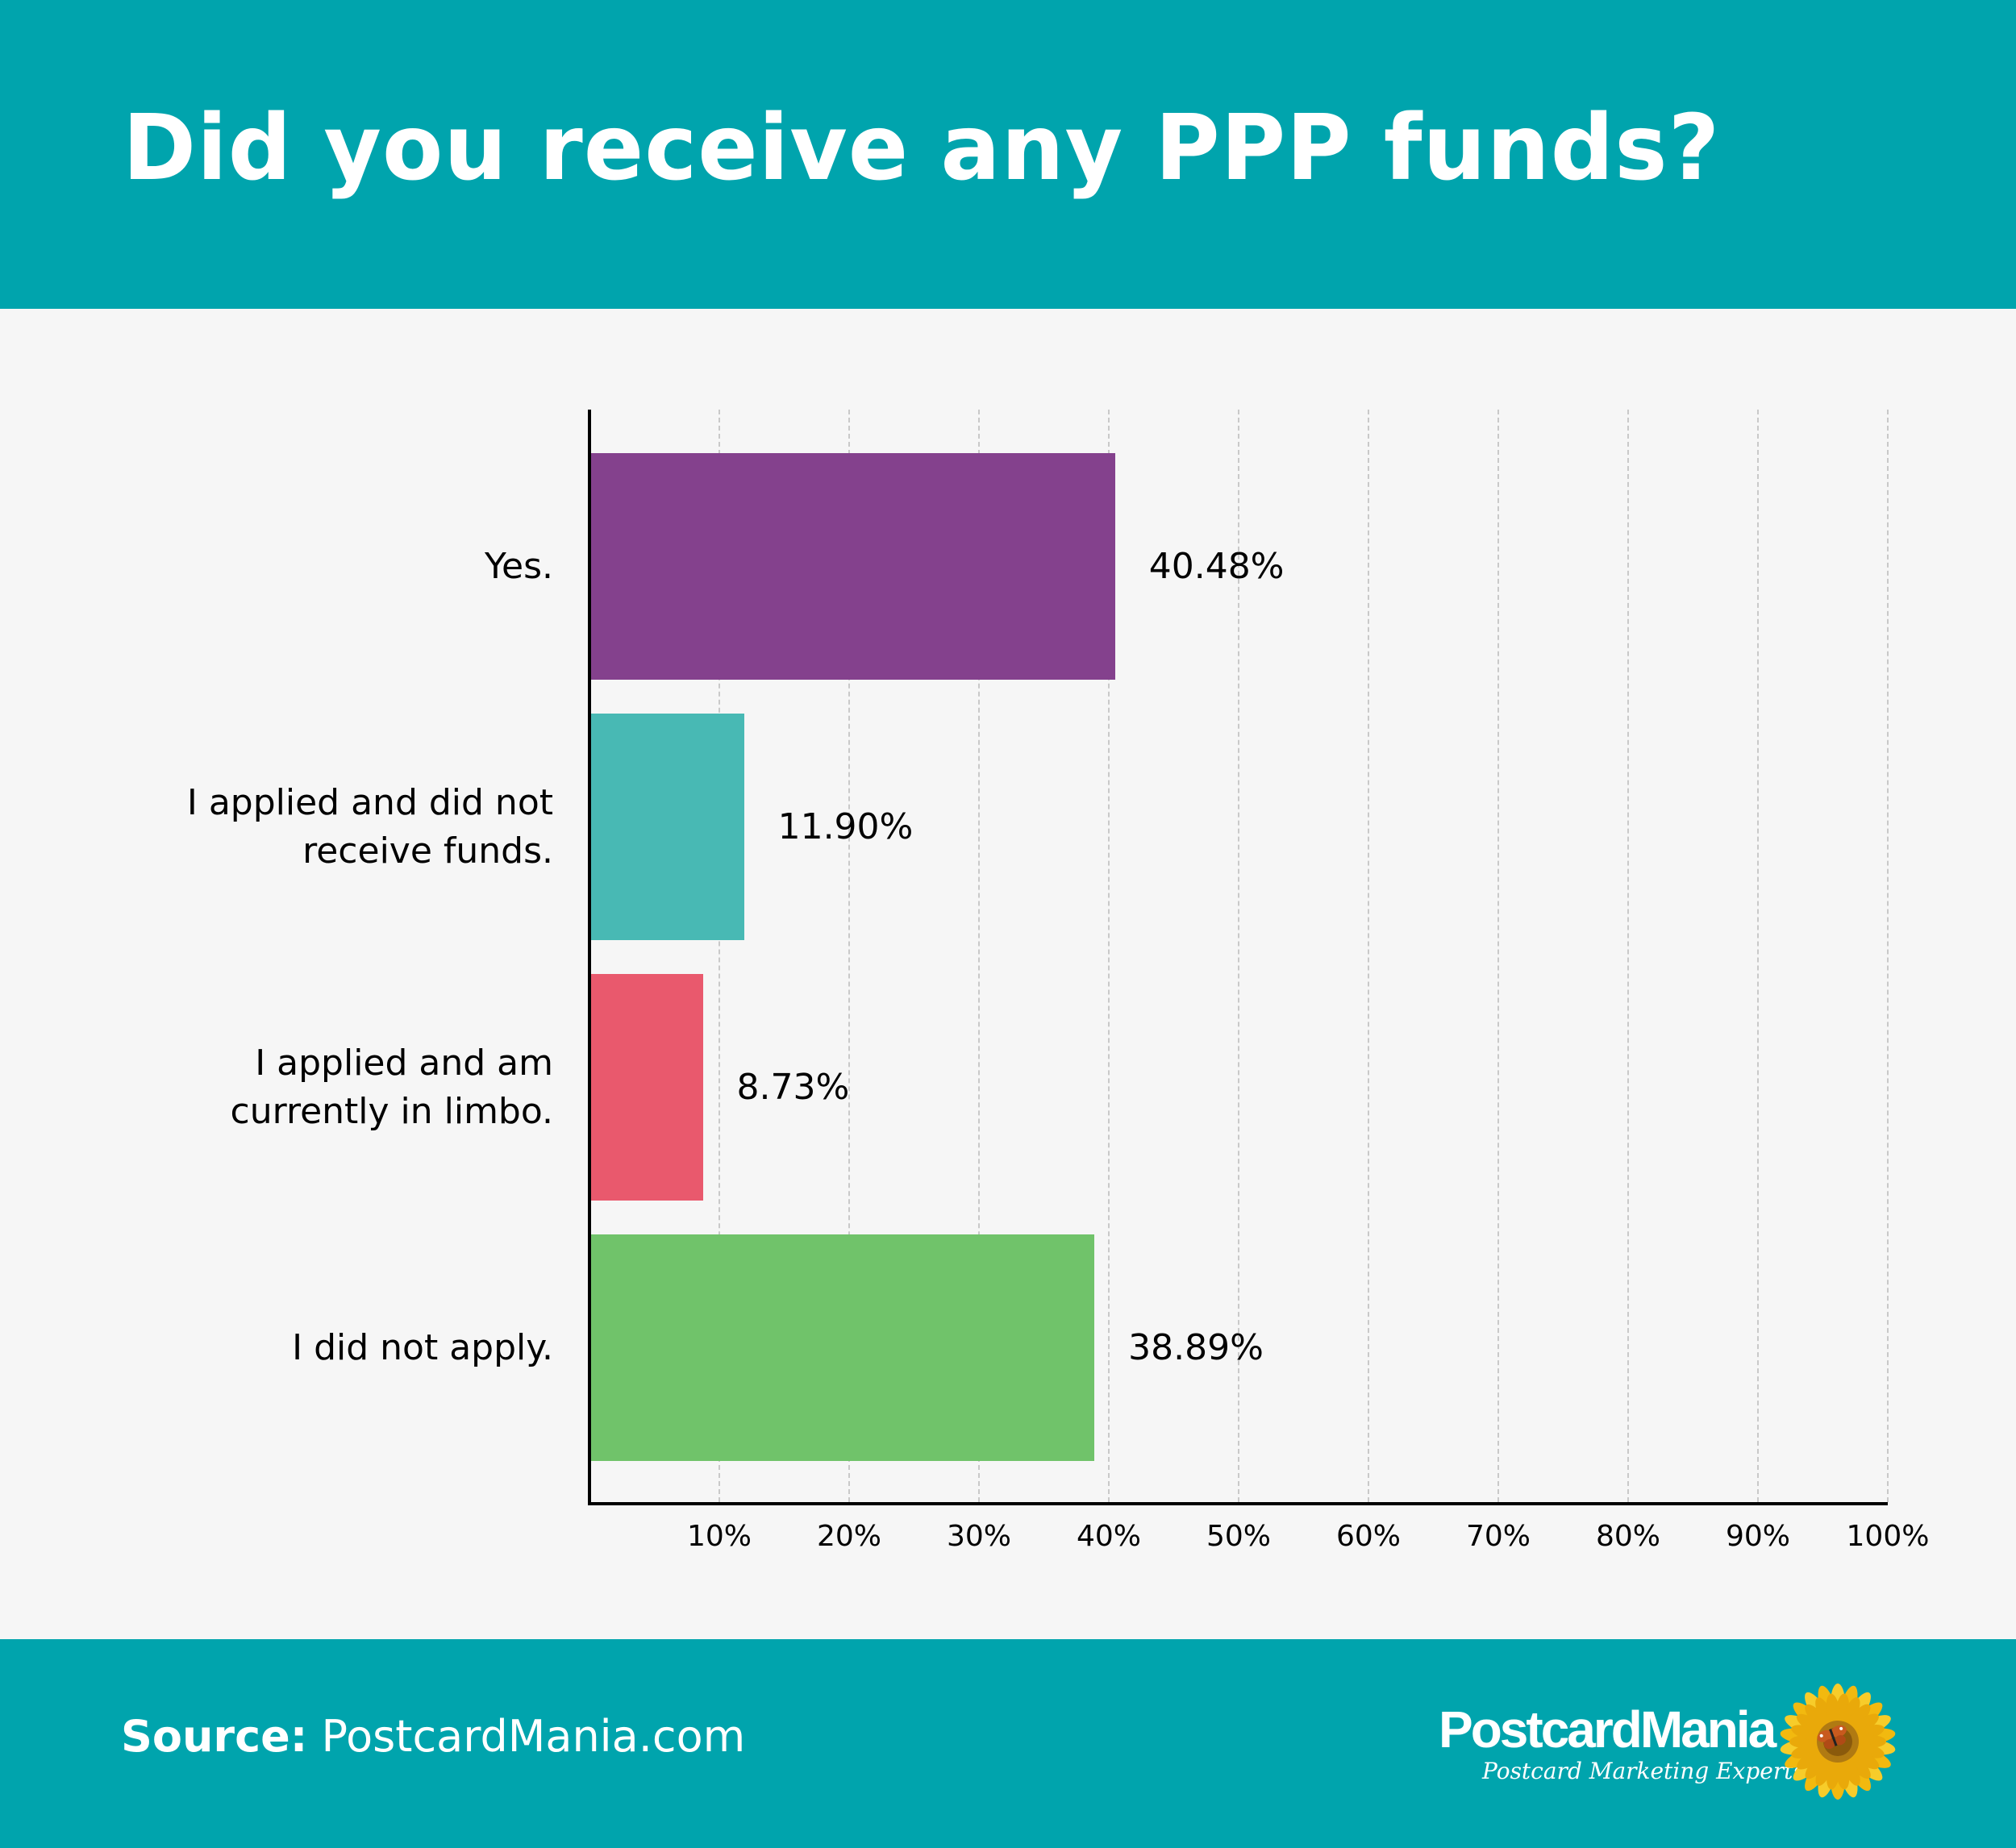 Image resolution: width=2016 pixels, height=1848 pixels. What do you see at coordinates (311, 567) in the screenshot?
I see `category-label: Yes.` at bounding box center [311, 567].